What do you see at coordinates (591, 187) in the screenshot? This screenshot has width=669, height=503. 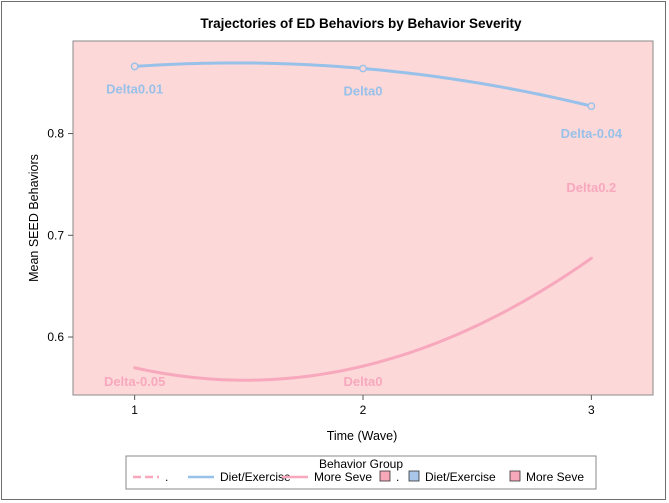 I see `data-label: Delta0.2` at bounding box center [591, 187].